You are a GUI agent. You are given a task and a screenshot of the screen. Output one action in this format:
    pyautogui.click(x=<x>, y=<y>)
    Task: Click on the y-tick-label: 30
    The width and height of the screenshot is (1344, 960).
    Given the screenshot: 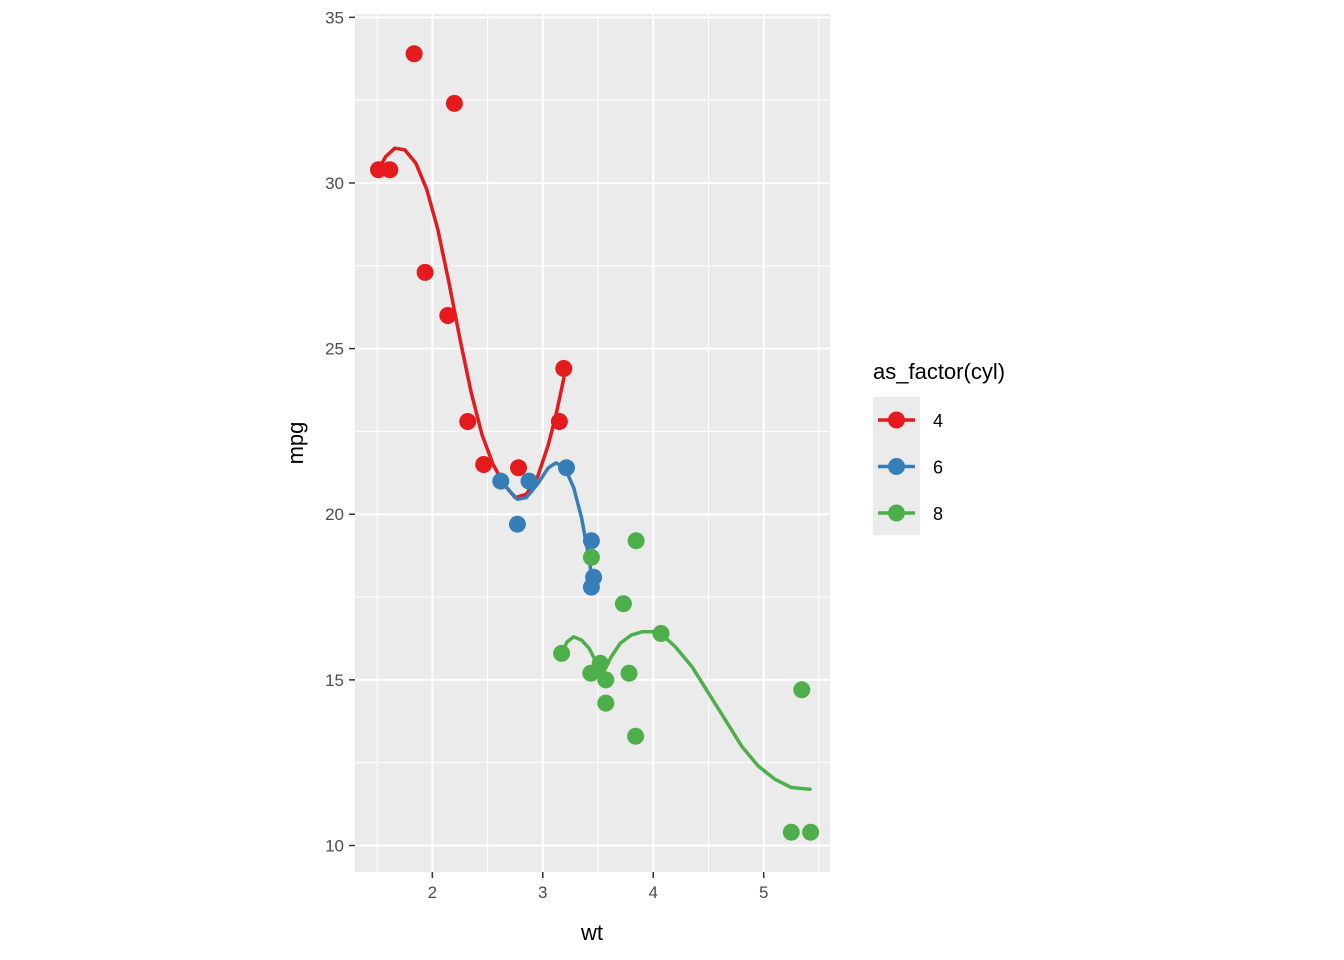 What is the action you would take?
    pyautogui.click(x=334, y=183)
    